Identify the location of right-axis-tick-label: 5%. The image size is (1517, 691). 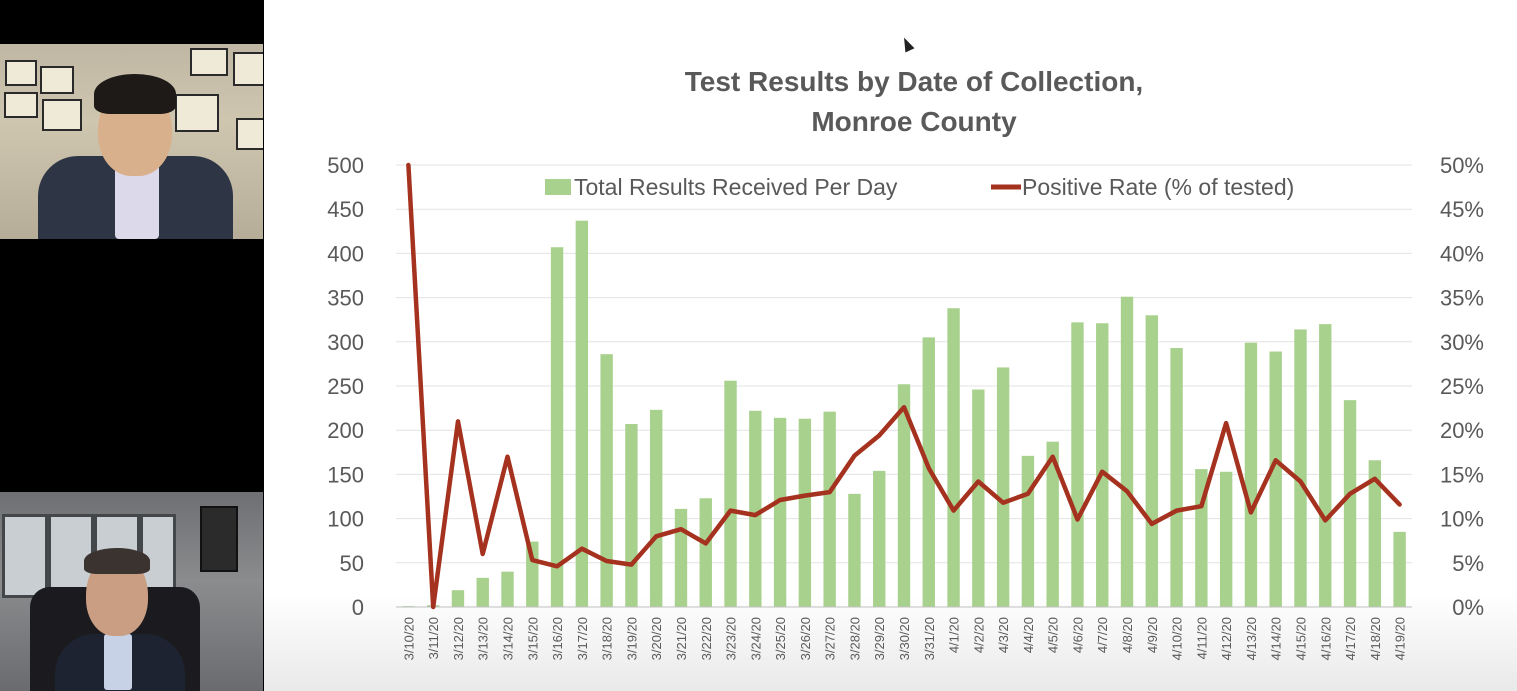
(1468, 563).